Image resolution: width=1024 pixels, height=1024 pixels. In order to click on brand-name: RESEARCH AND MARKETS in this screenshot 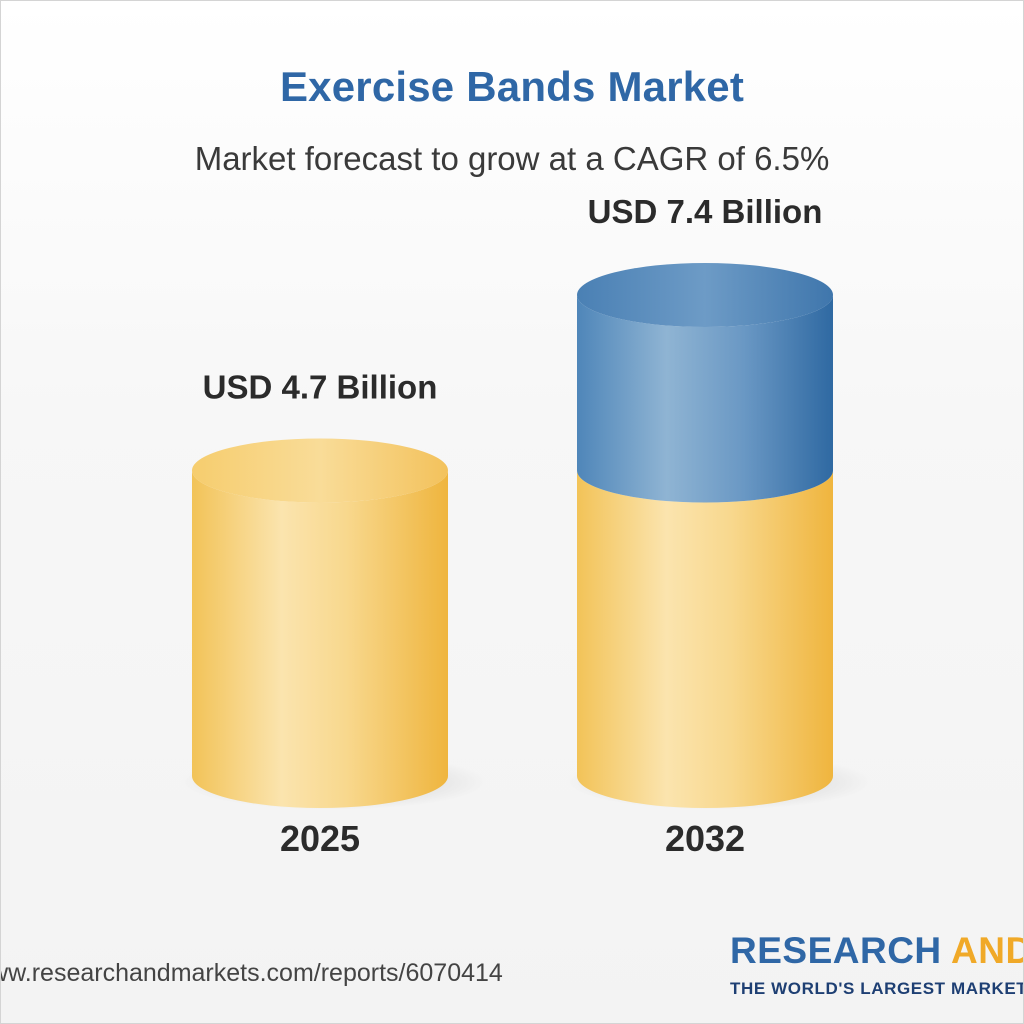, I will do `click(876, 951)`.